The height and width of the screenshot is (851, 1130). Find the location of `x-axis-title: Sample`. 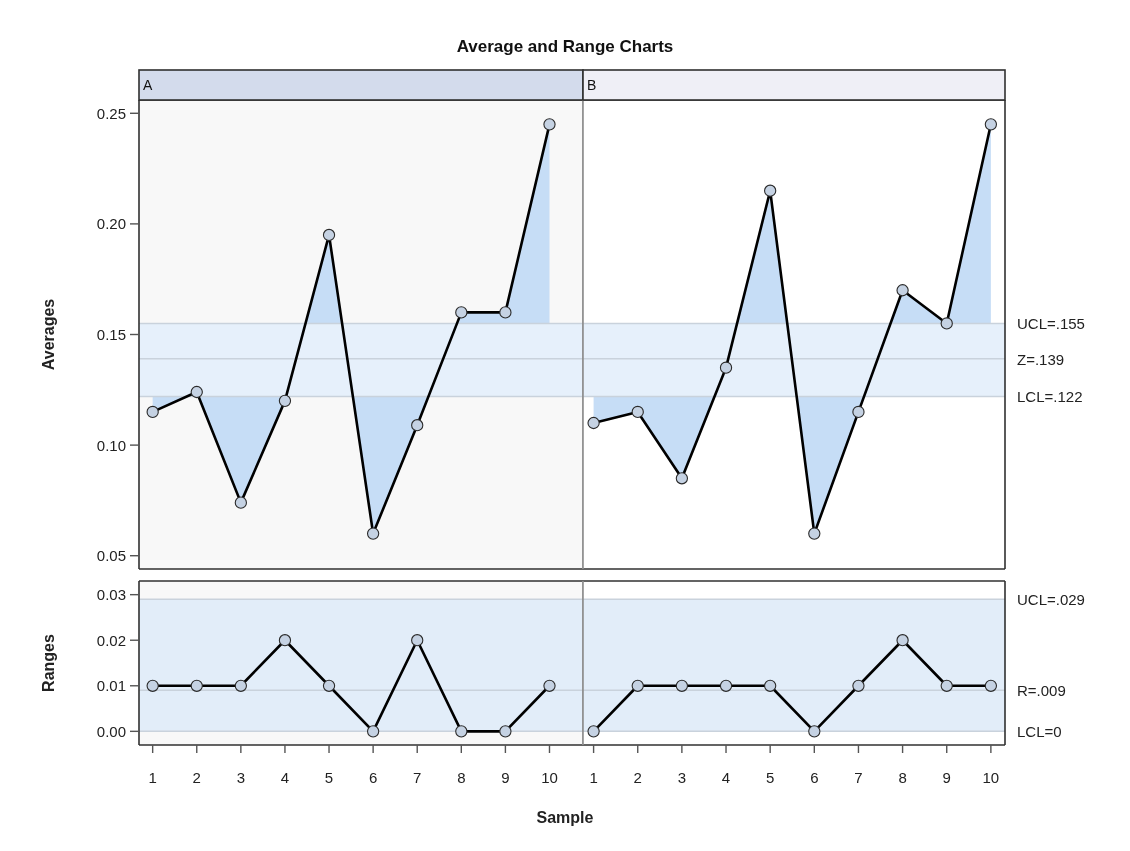

x-axis-title: Sample is located at coordinates (565, 817).